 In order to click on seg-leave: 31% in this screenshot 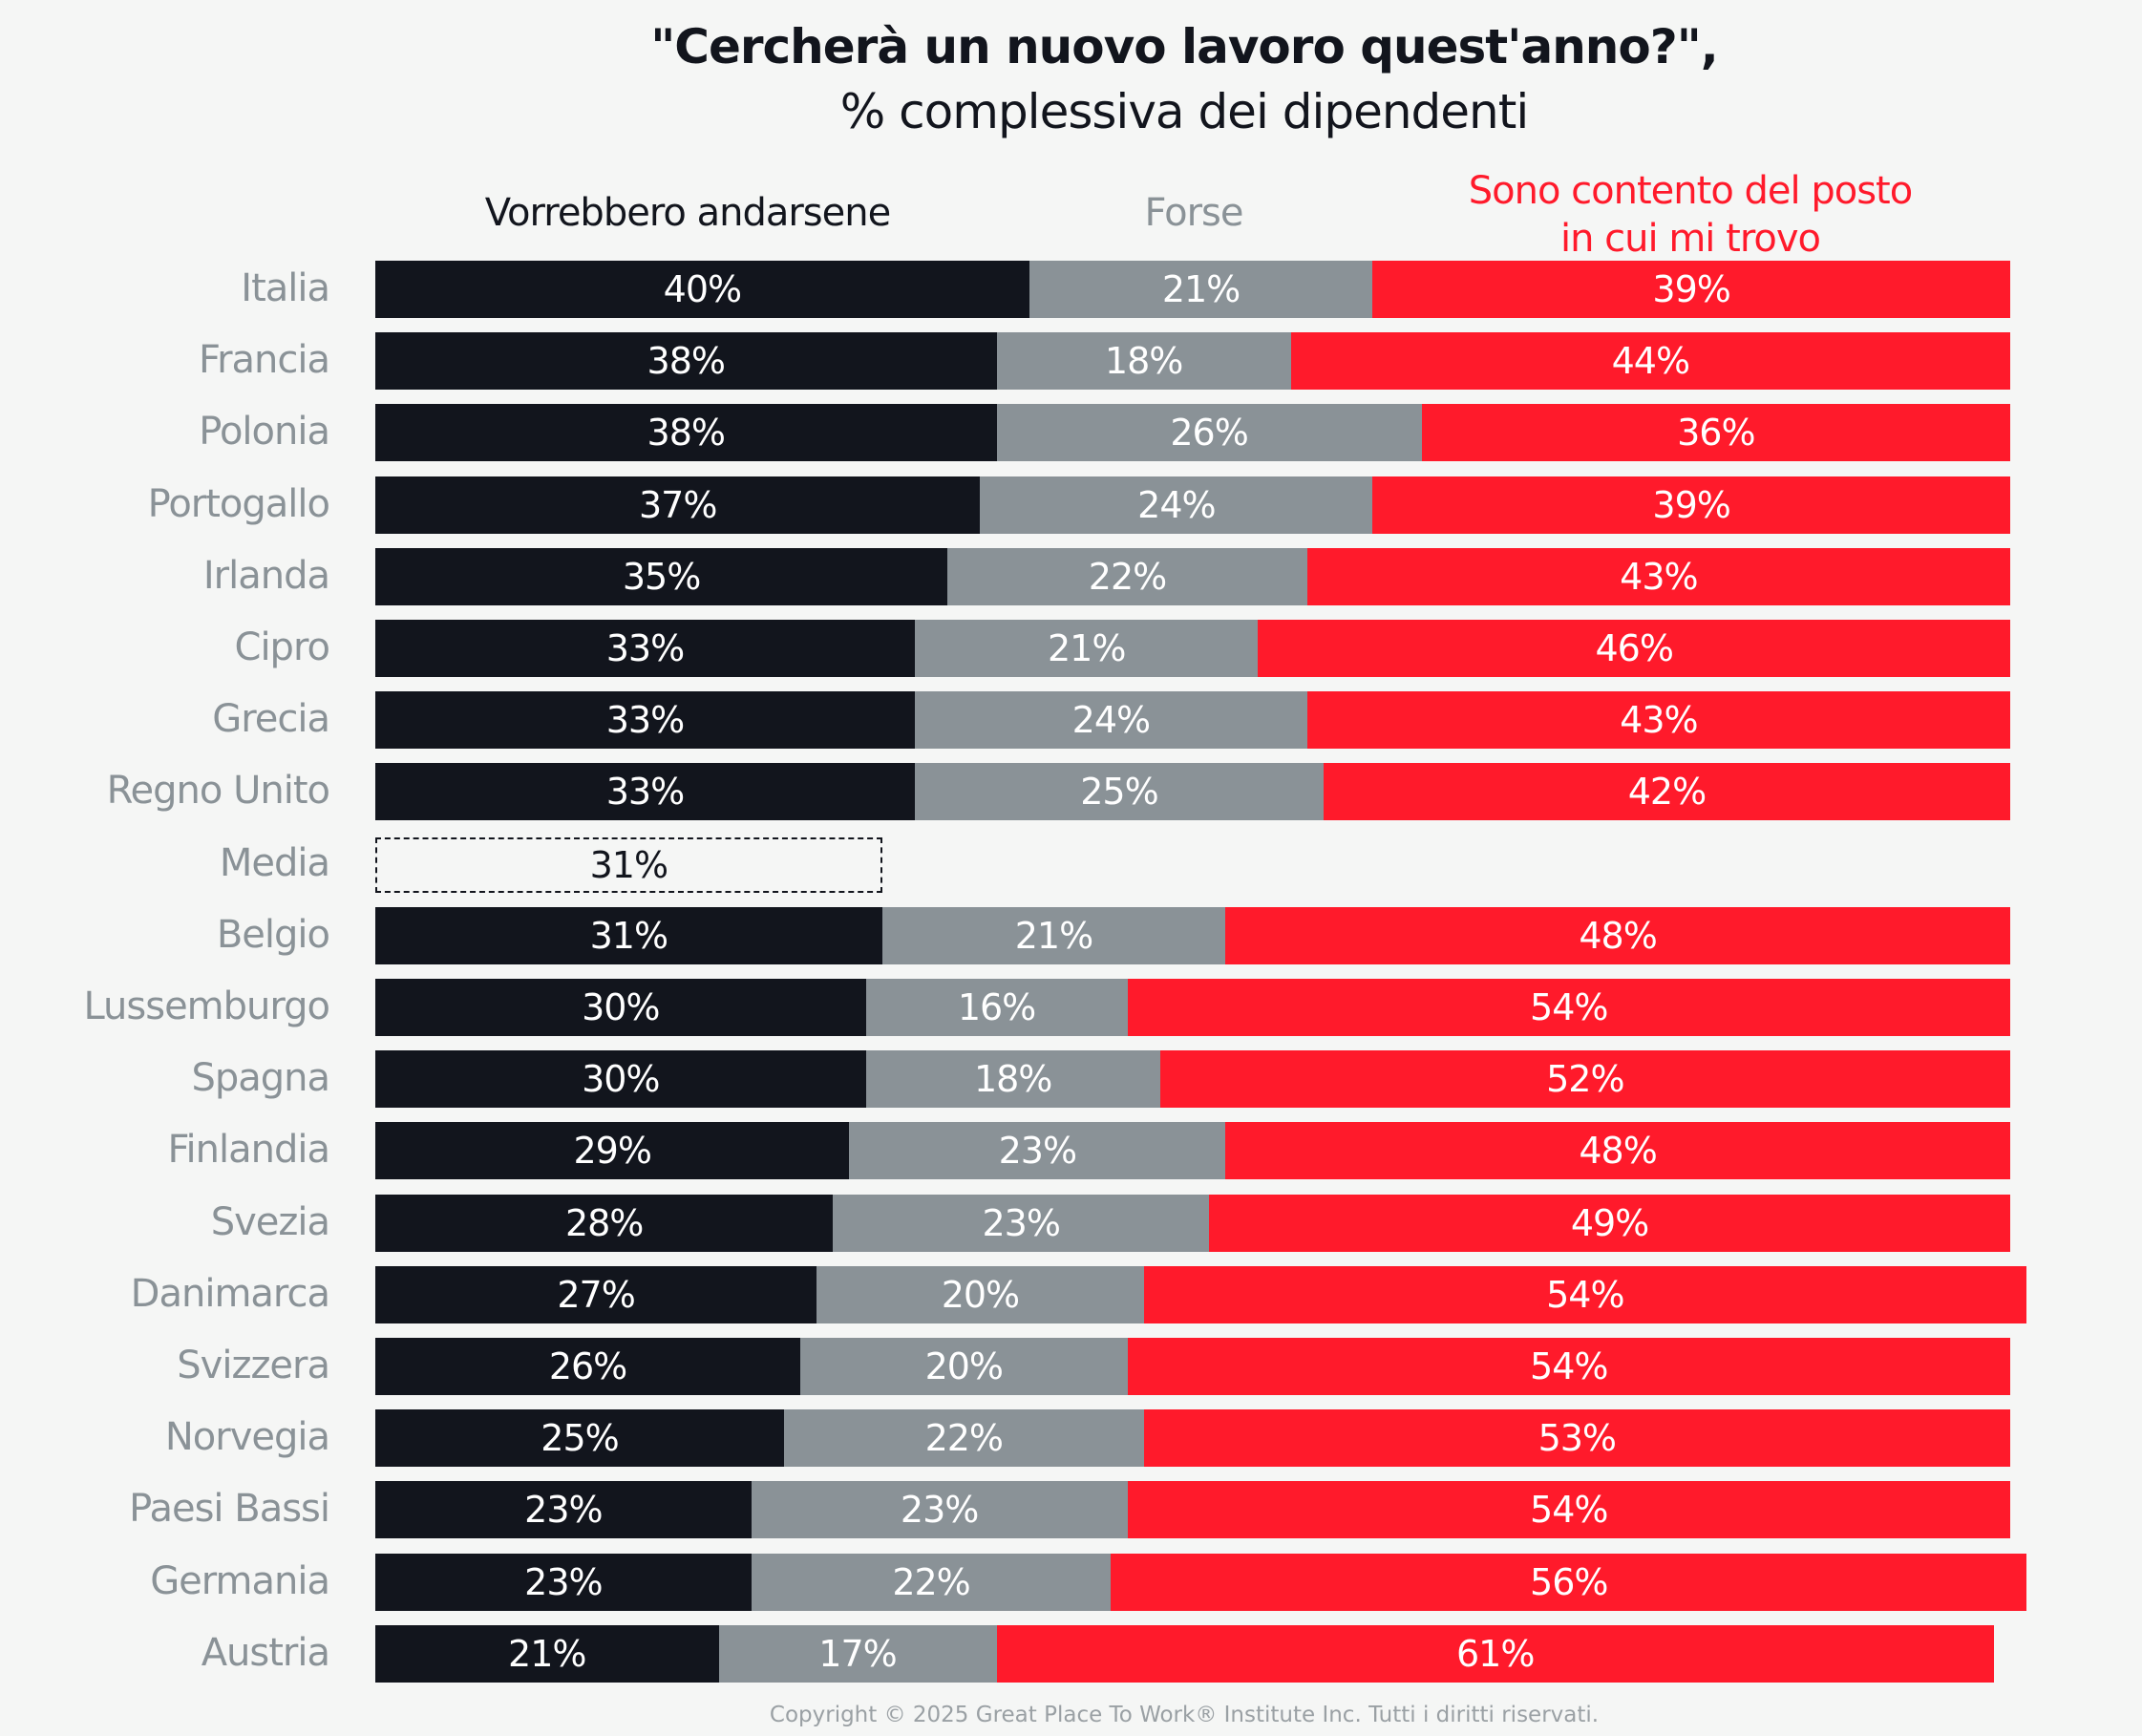, I will do `click(628, 935)`.